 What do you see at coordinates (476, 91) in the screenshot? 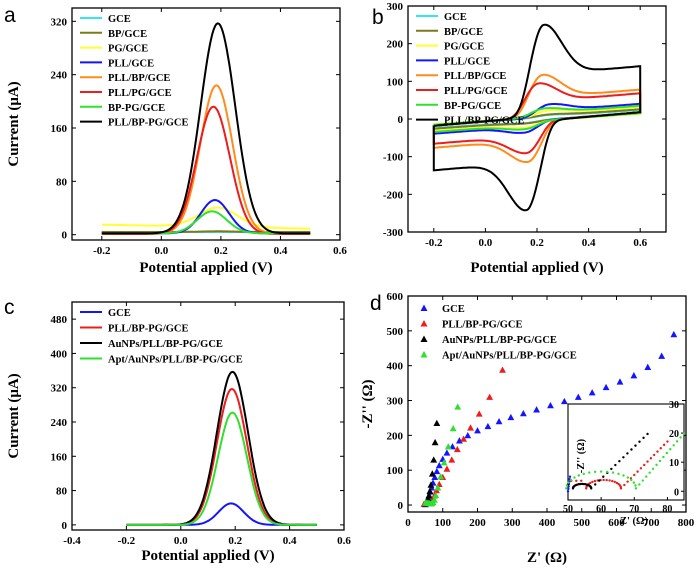
I see `legend-label: PLL/PG/GCE` at bounding box center [476, 91].